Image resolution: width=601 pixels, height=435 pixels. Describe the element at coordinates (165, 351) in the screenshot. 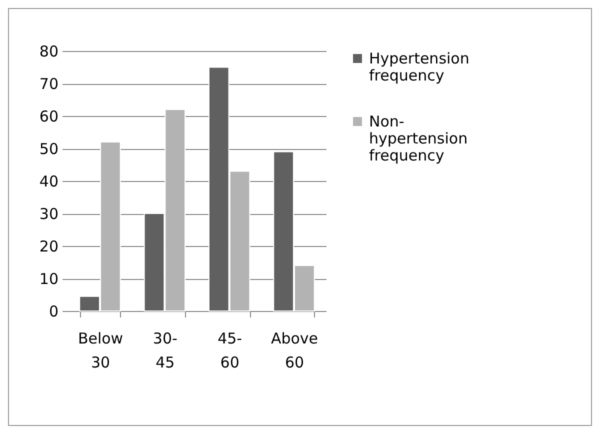

I see `x-tick-label: 30-45` at that location.